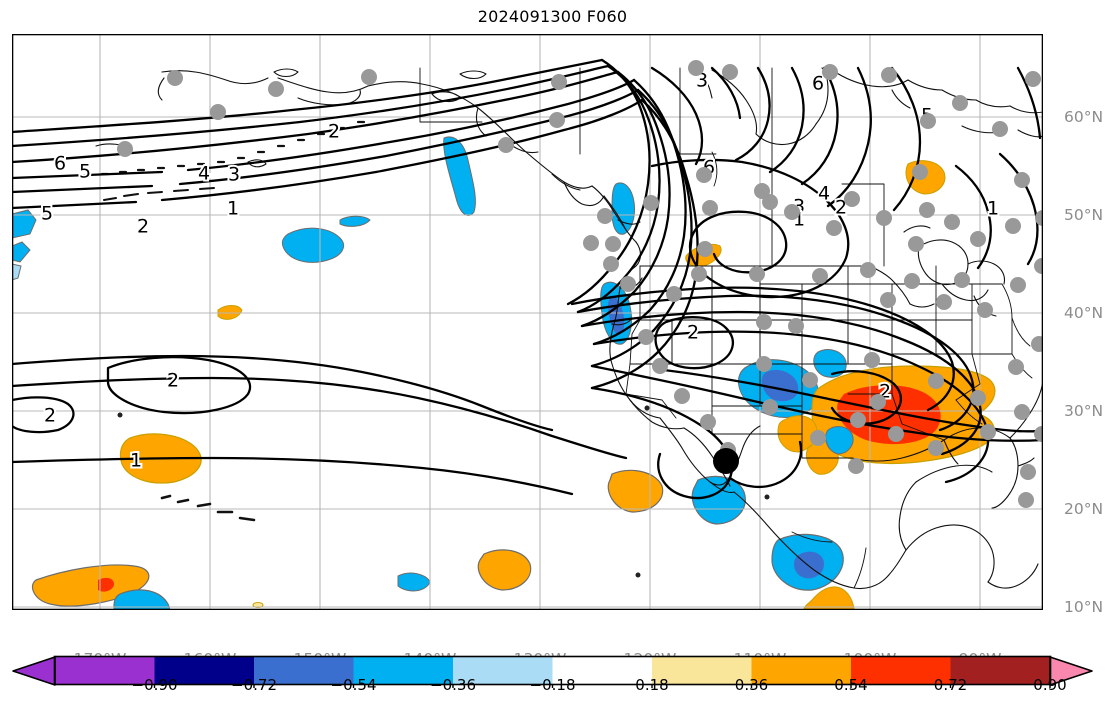 This screenshot has width=1105, height=712. What do you see at coordinates (1084, 411) in the screenshot?
I see `lat-tick-30n: 30°N` at bounding box center [1084, 411].